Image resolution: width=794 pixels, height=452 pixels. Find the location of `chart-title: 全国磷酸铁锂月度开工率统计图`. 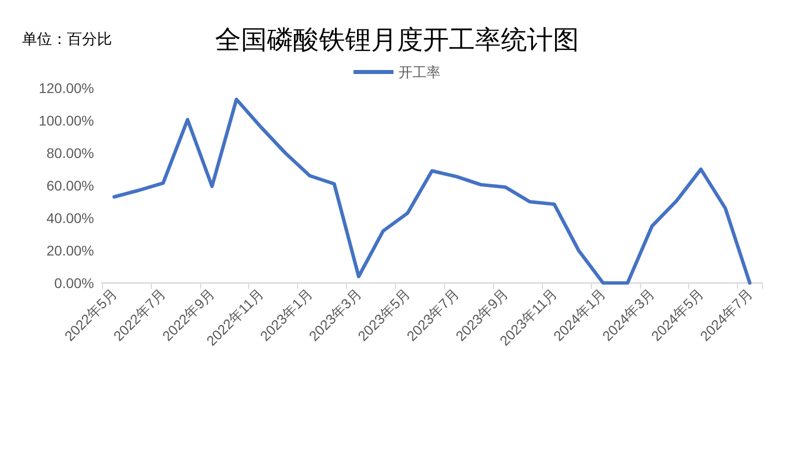

chart-title: 全国磷酸铁锂月度开工率统计图 is located at coordinates (397, 40).